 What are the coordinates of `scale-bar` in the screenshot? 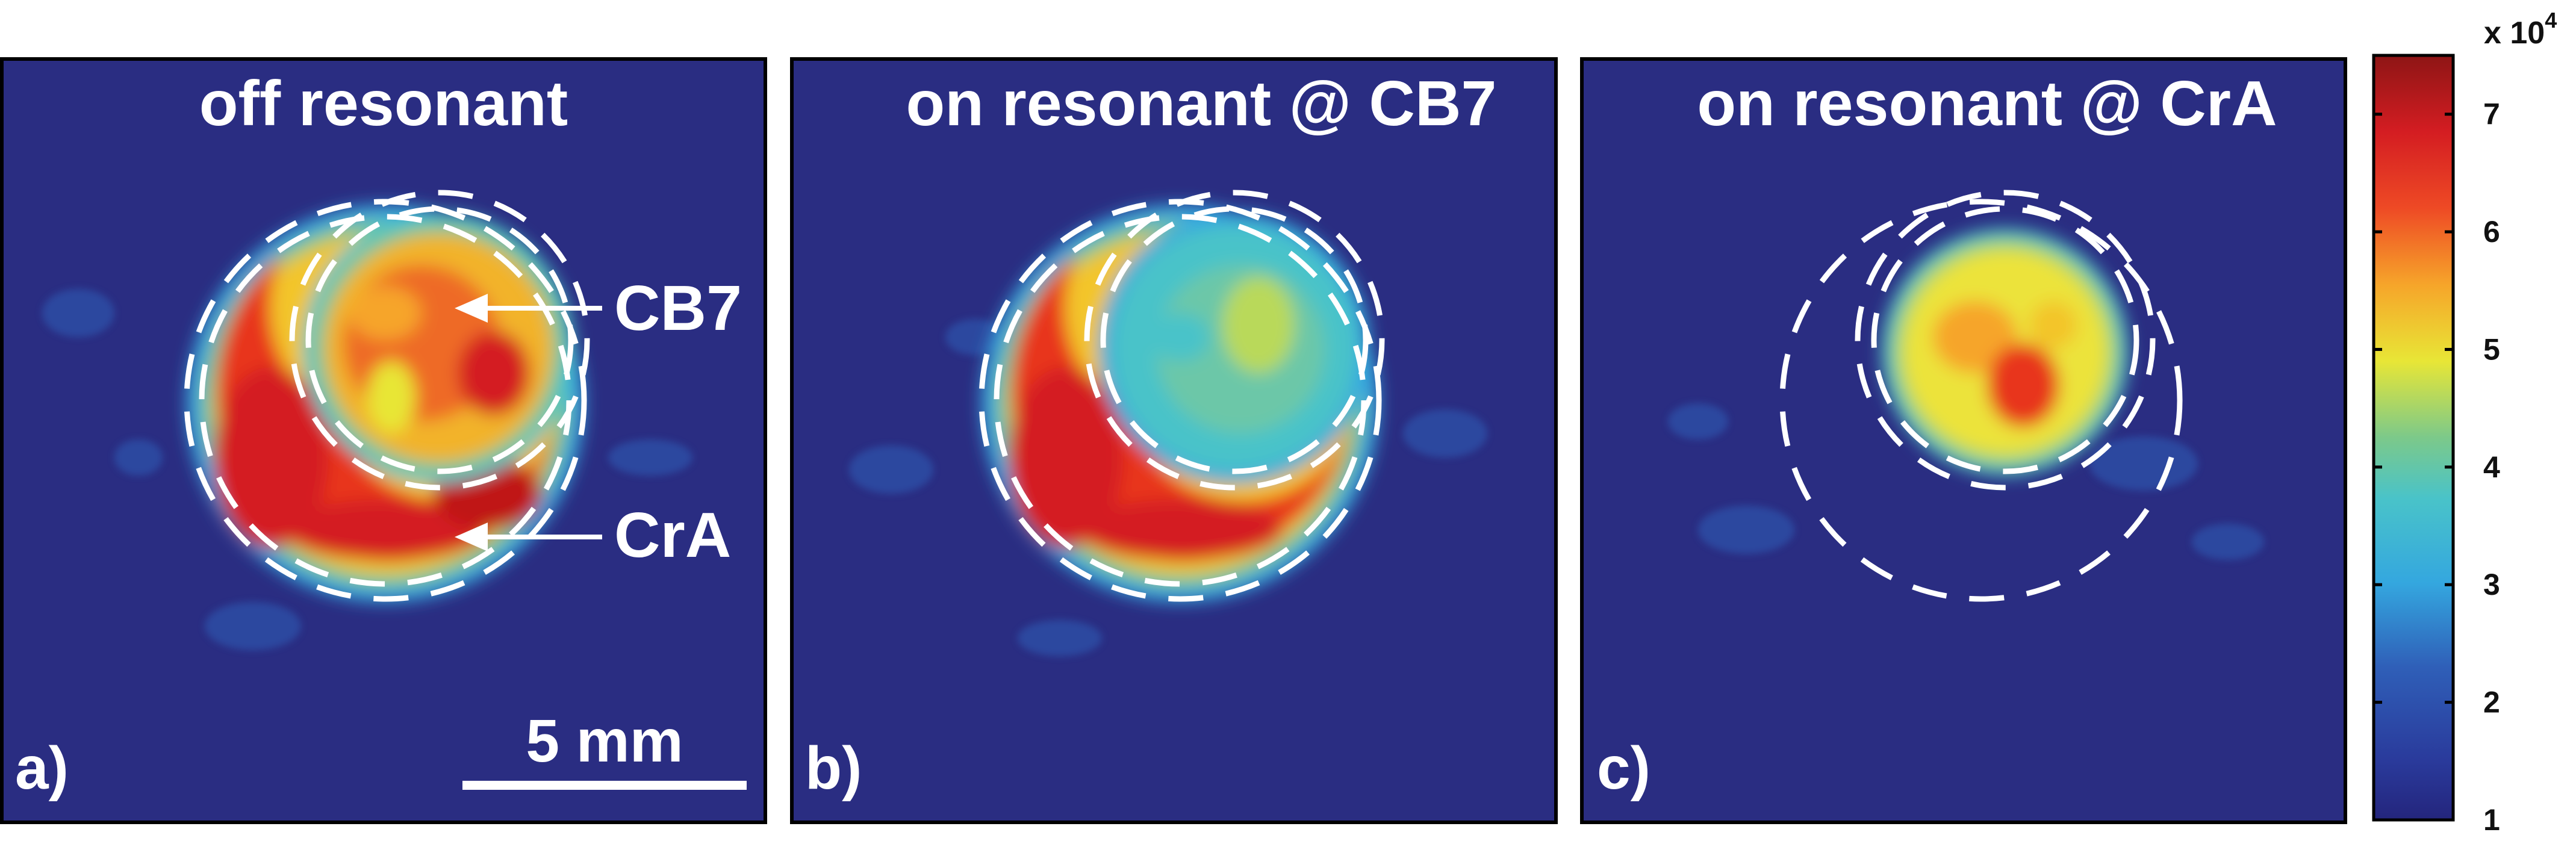 It's located at (605, 786).